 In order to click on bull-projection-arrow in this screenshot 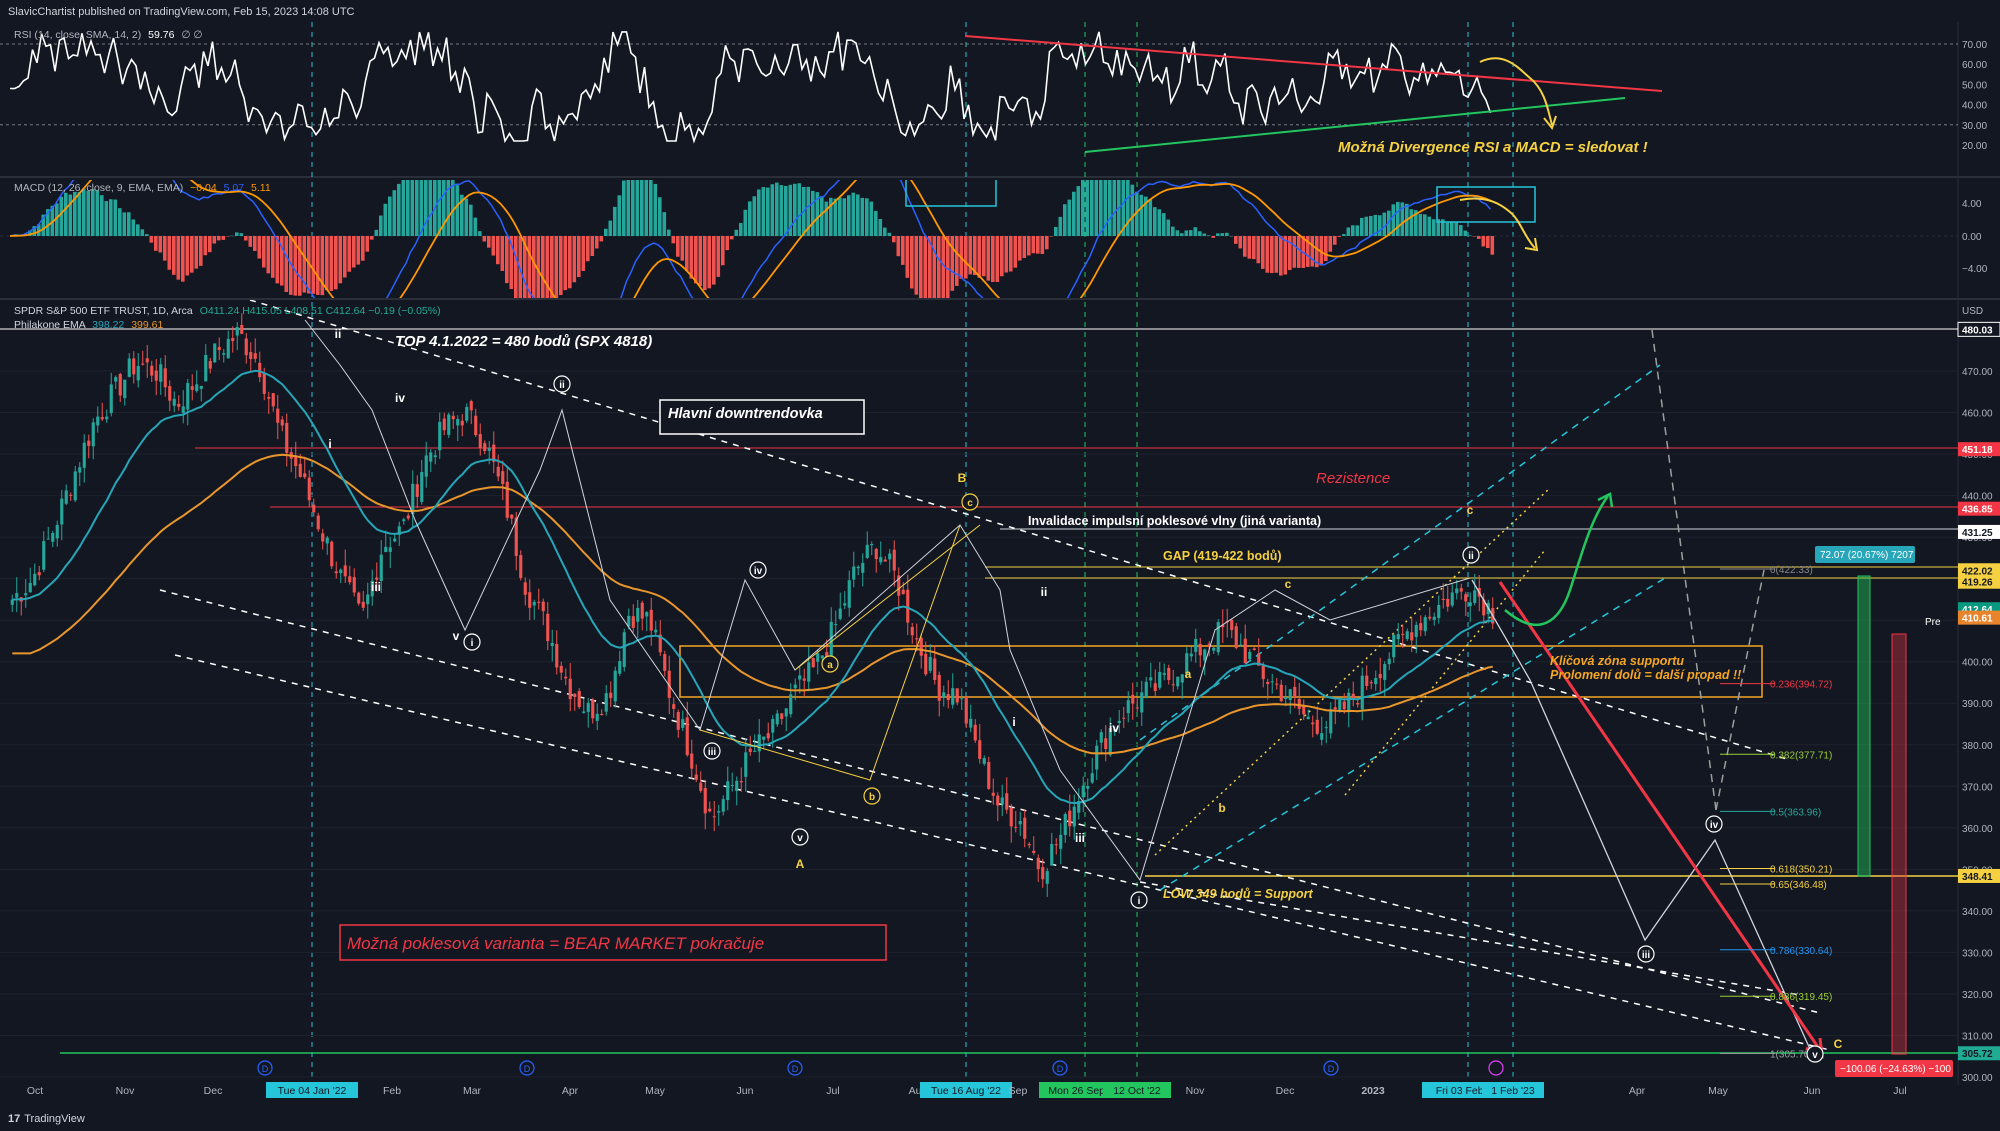, I will do `click(1557, 561)`.